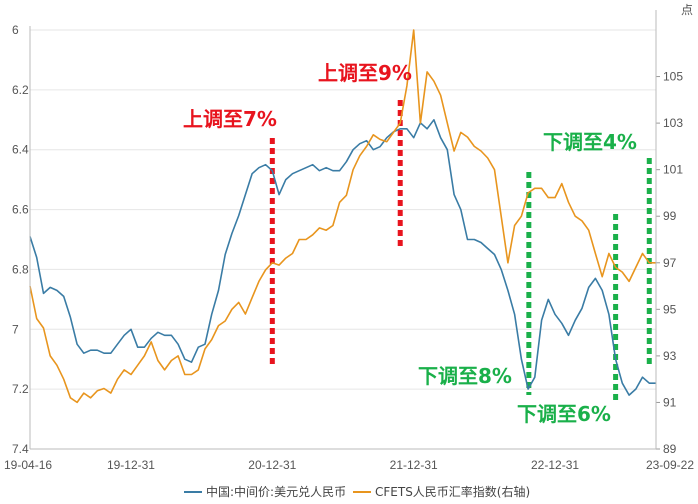  I want to click on x-tick-label: 22-12-31, so click(555, 465).